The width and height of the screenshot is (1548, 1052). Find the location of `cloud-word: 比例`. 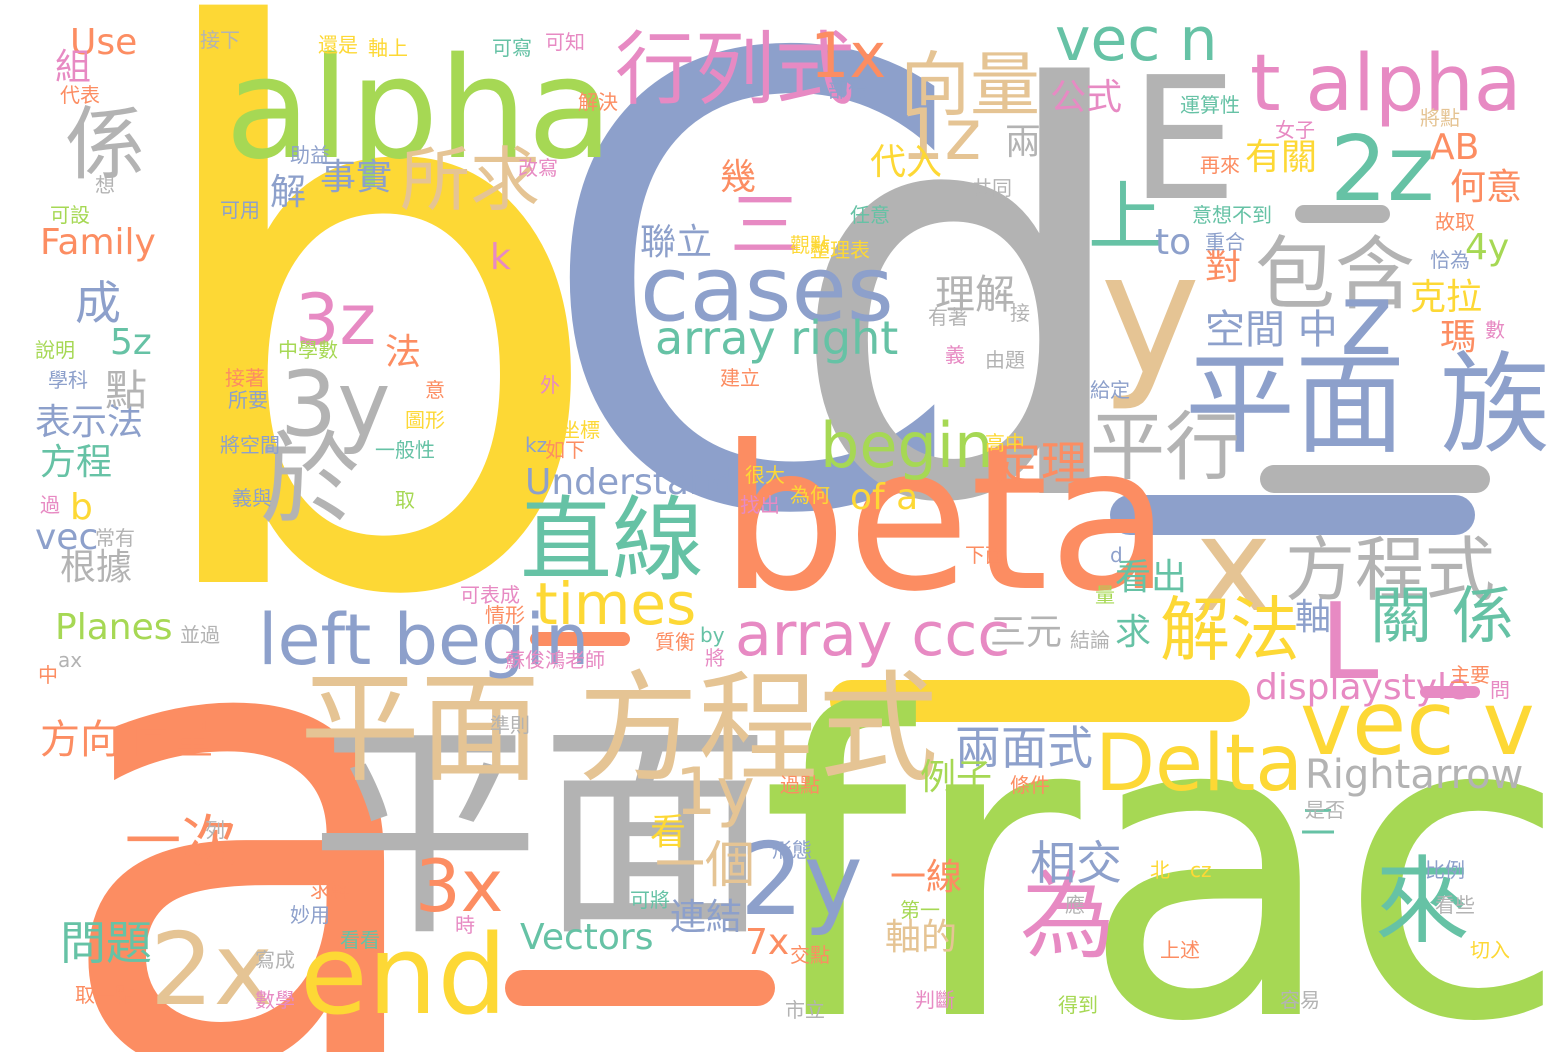

cloud-word: 比例 is located at coordinates (1445, 870).